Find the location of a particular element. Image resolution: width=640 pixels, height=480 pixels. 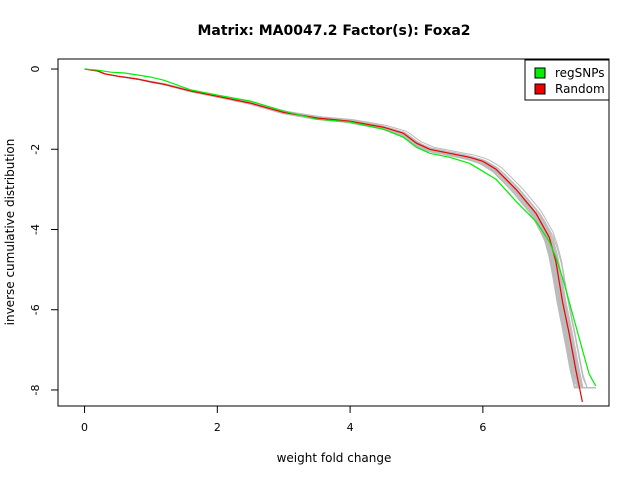

x-tick-label: 0 is located at coordinates (84, 427).